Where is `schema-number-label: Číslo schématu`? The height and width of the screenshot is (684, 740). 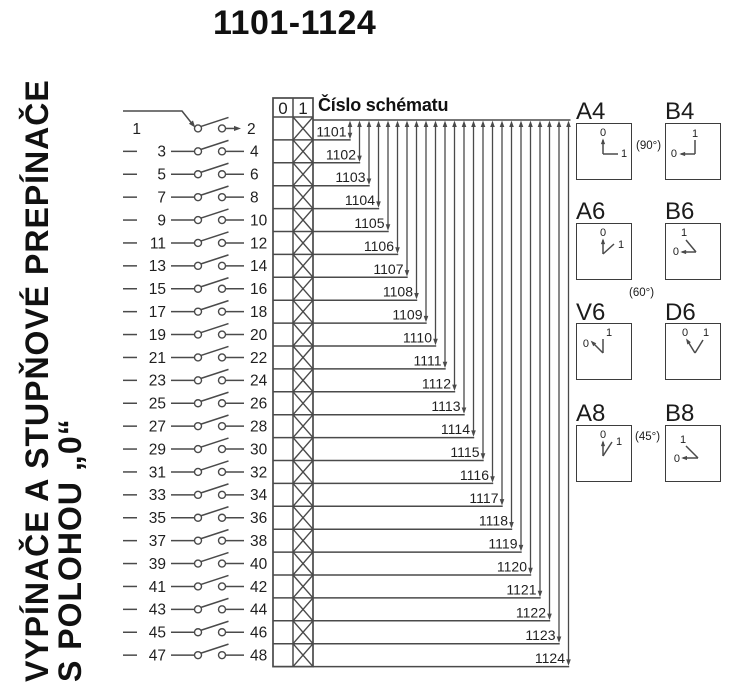
schema-number-label: Číslo schématu is located at coordinates (383, 105).